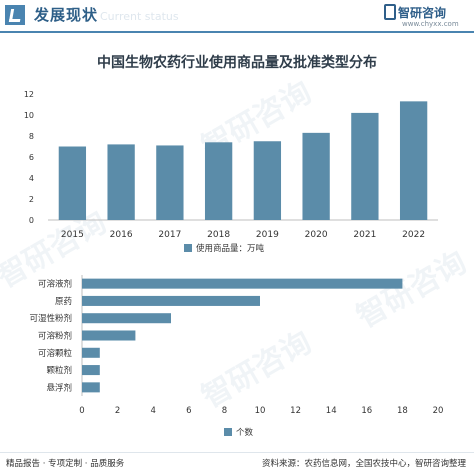 The height and width of the screenshot is (475, 474). I want to click on footer-source: 资料来源：农药信息网，全国农技中心，智研咨询整理, so click(363, 464).